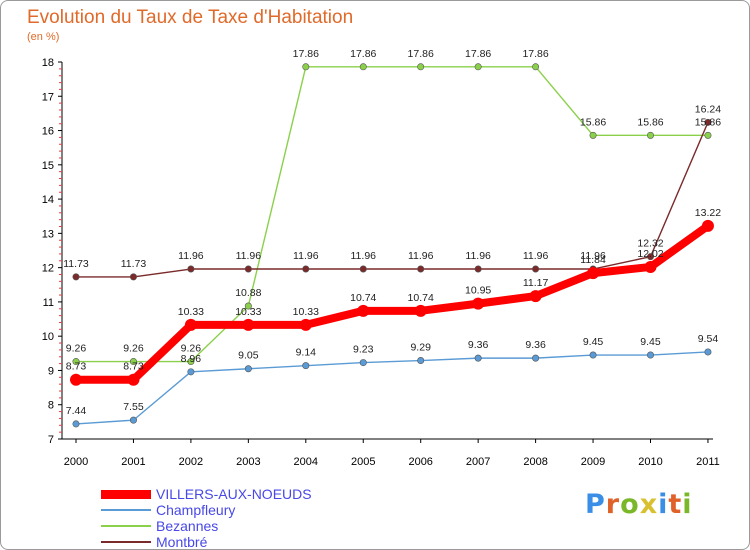  Describe the element at coordinates (593, 462) in the screenshot. I see `x-tick-label: 2009` at that location.